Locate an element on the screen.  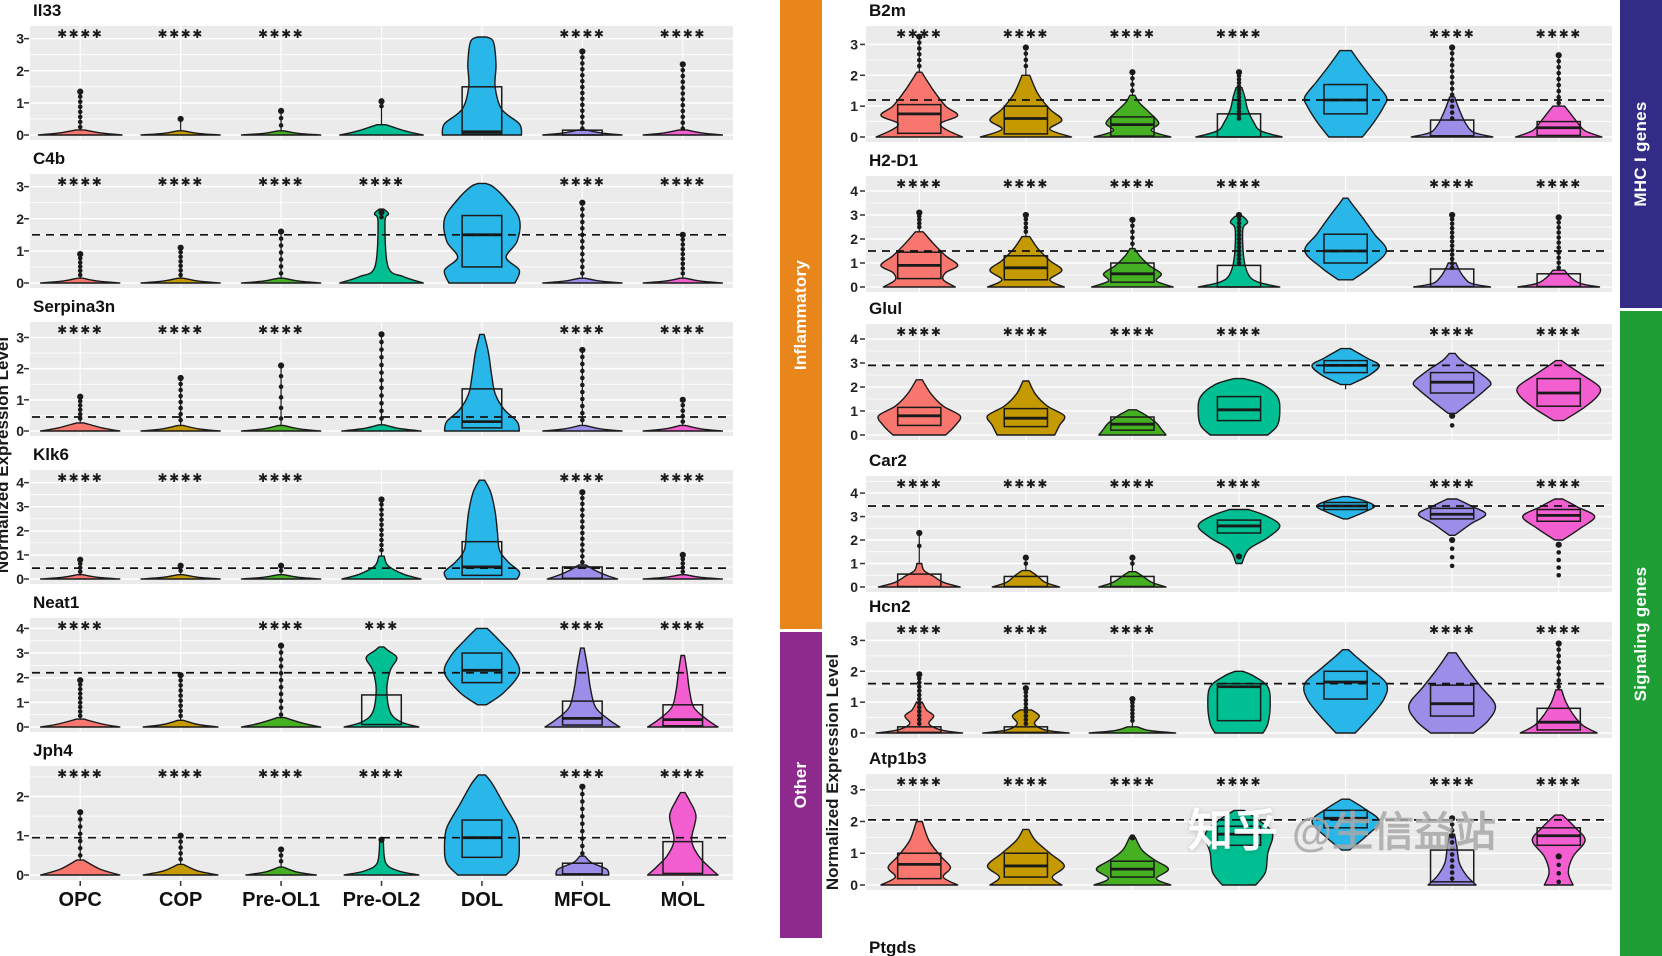
panel-Il33: ✱✱✱✱ ✱✱✱✱ ✱✱✱✱ ✱✱✱✱ ✱✱✱✱ 0 1 2 3 Il33 is located at coordinates (374, 72).